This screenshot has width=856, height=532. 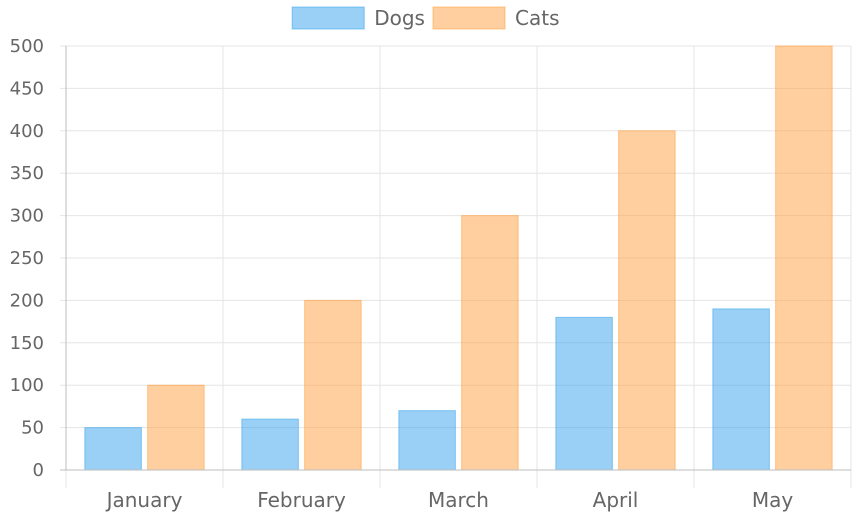 I want to click on legend-label: Dogs, so click(x=399, y=18).